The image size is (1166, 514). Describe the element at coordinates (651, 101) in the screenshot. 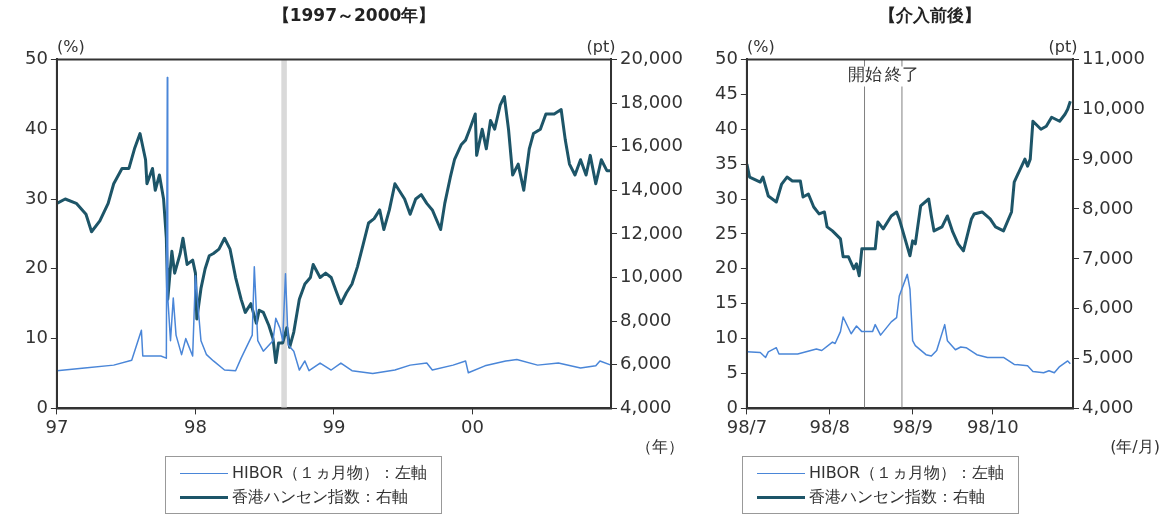

I see `y2-tick-label: 18,000` at that location.